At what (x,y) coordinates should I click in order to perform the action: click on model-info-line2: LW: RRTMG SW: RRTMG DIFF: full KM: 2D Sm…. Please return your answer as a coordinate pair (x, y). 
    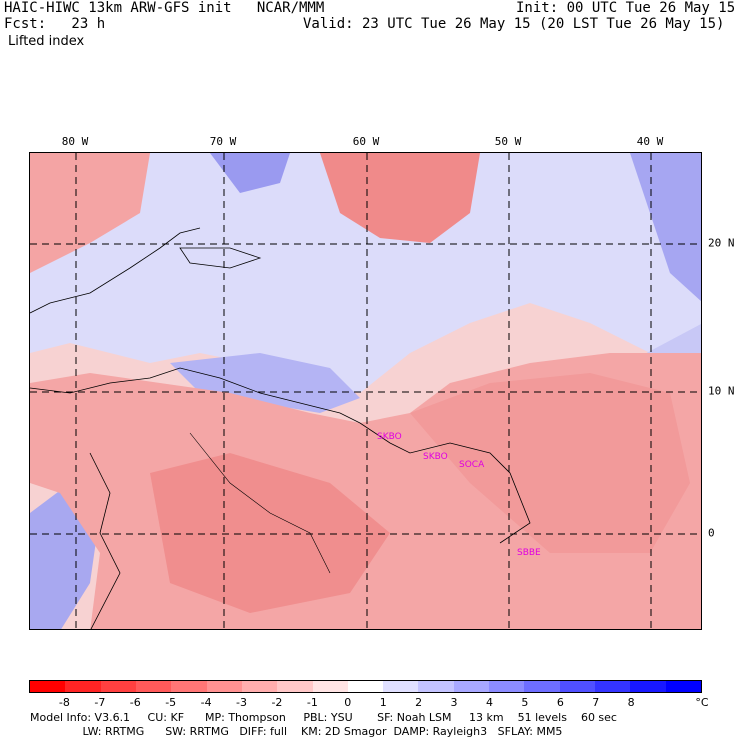
    Looking at the image, I should click on (296, 731).